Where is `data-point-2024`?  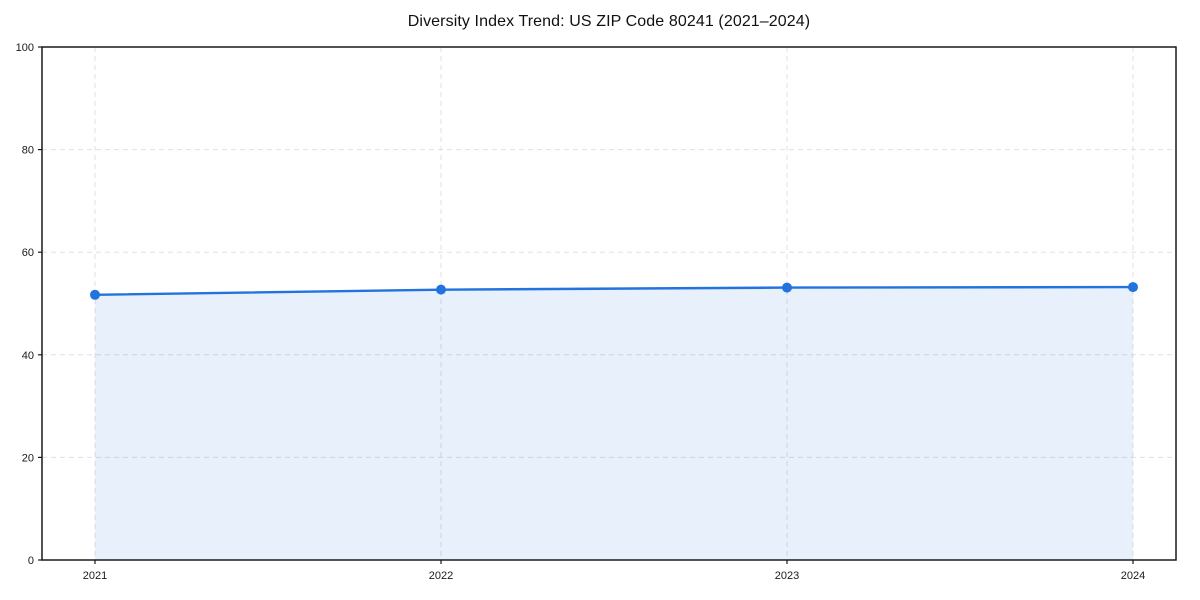 data-point-2024 is located at coordinates (1133, 287).